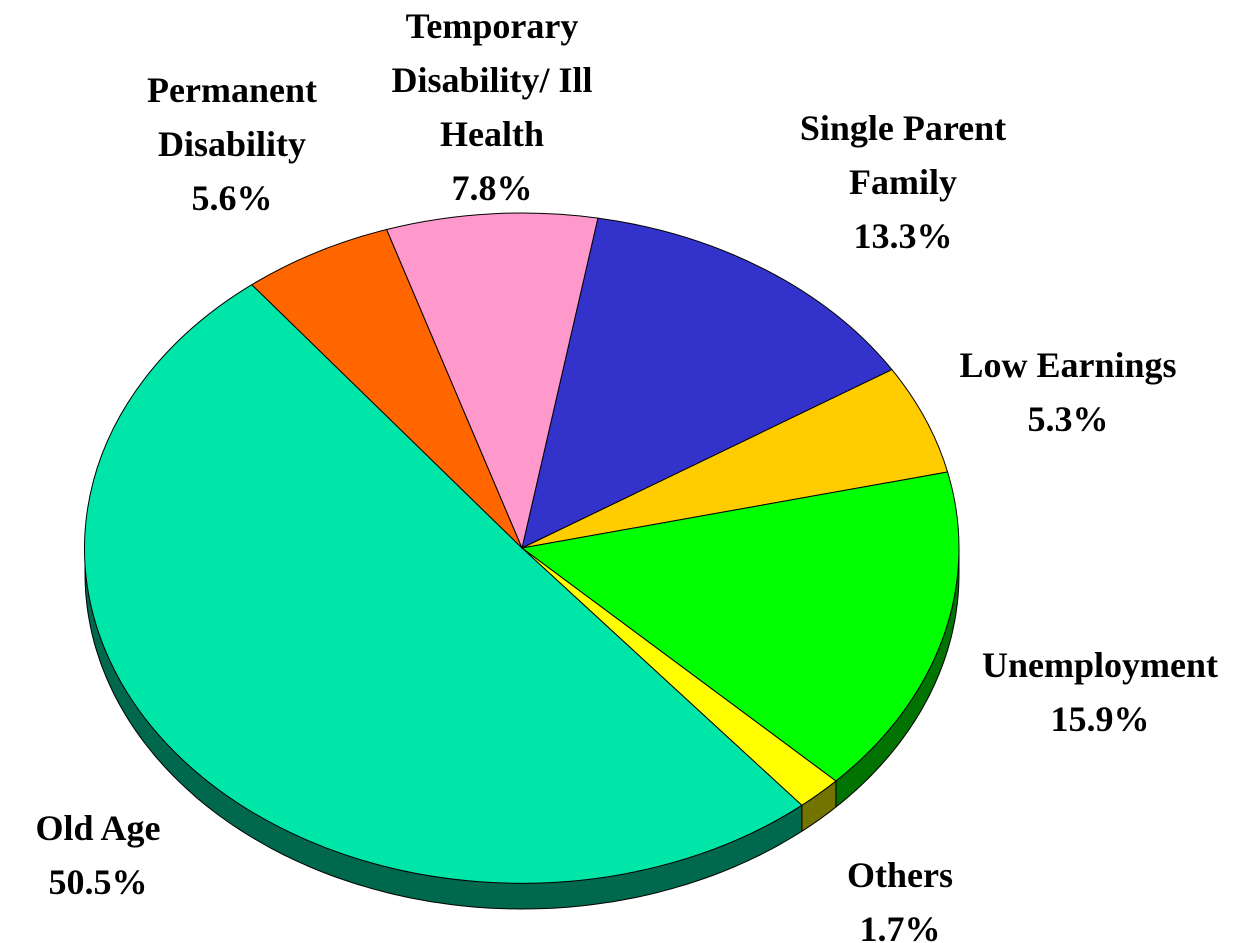 The height and width of the screenshot is (943, 1253). I want to click on slice-label: Others 1.7%, so click(900, 895).